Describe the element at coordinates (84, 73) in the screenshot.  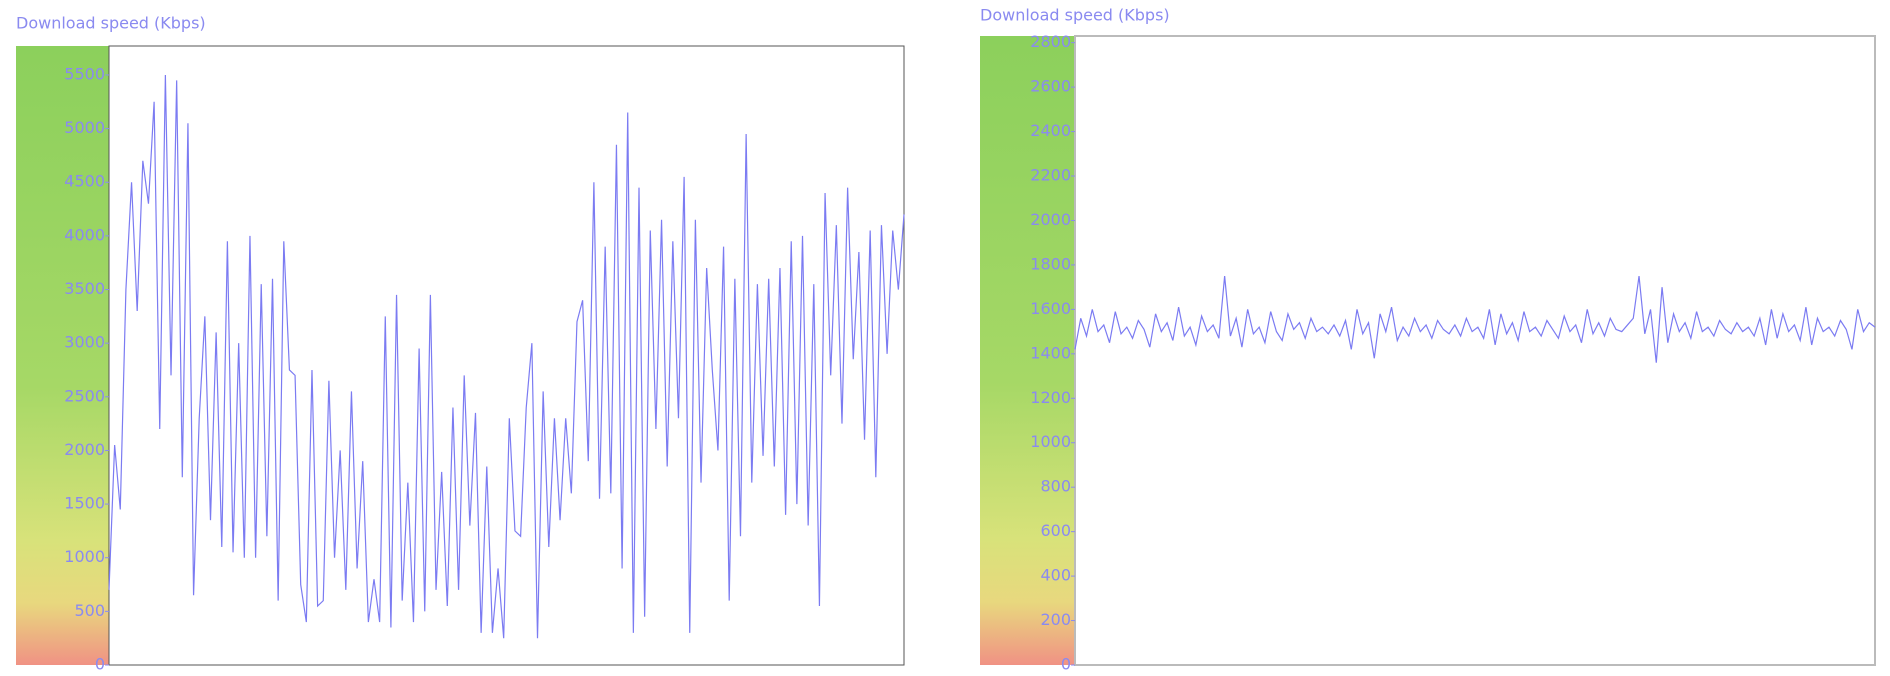
I see `y-tick-label: 5500` at that location.